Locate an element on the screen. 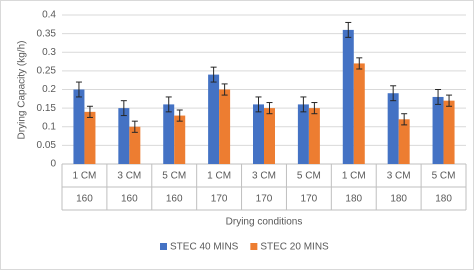  y-tick-label: 0.35 is located at coordinates (47, 33).